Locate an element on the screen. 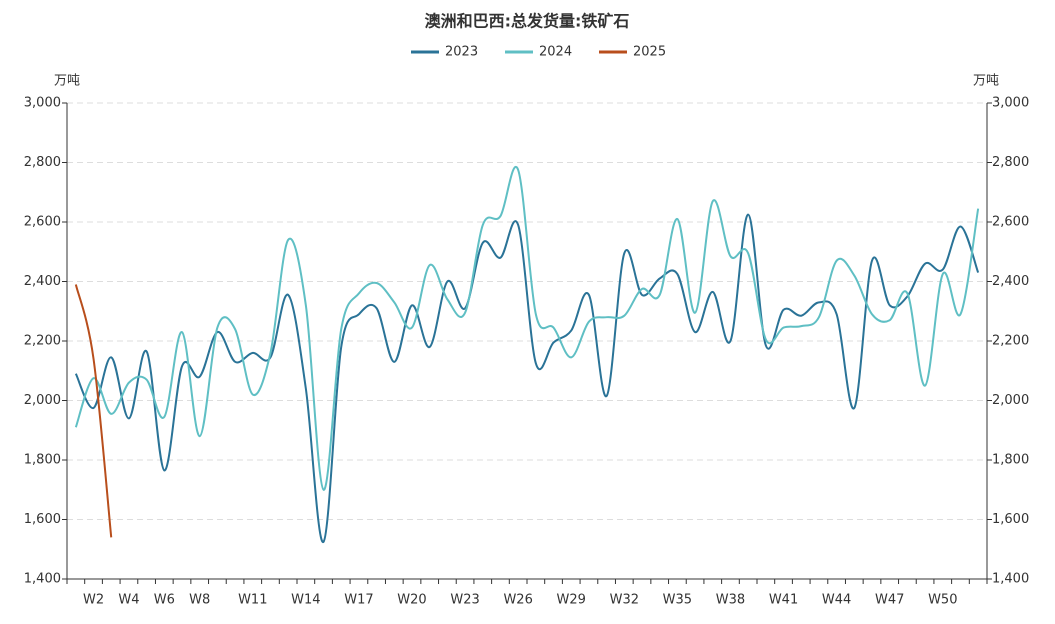  x-tick-label: W41 is located at coordinates (783, 600).